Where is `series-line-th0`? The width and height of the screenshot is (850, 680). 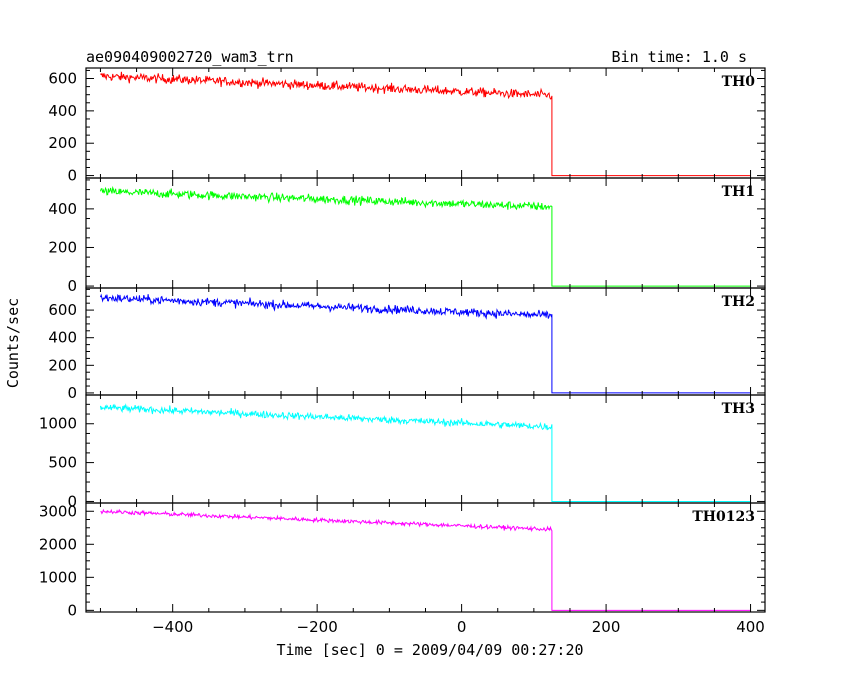
series-line-th0 is located at coordinates (425, 124).